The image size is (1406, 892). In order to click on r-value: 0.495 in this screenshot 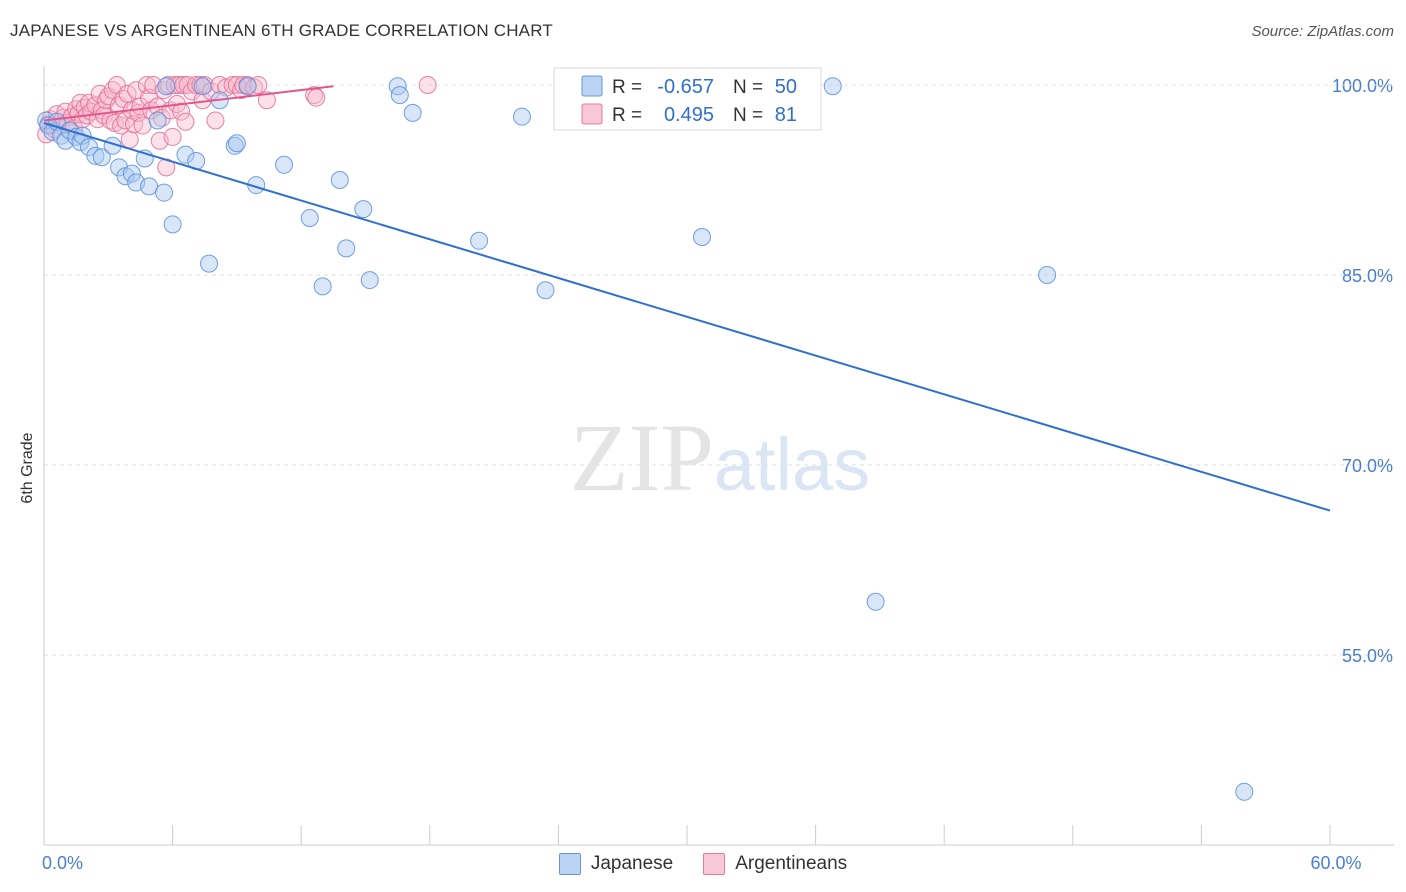, I will do `click(689, 115)`.